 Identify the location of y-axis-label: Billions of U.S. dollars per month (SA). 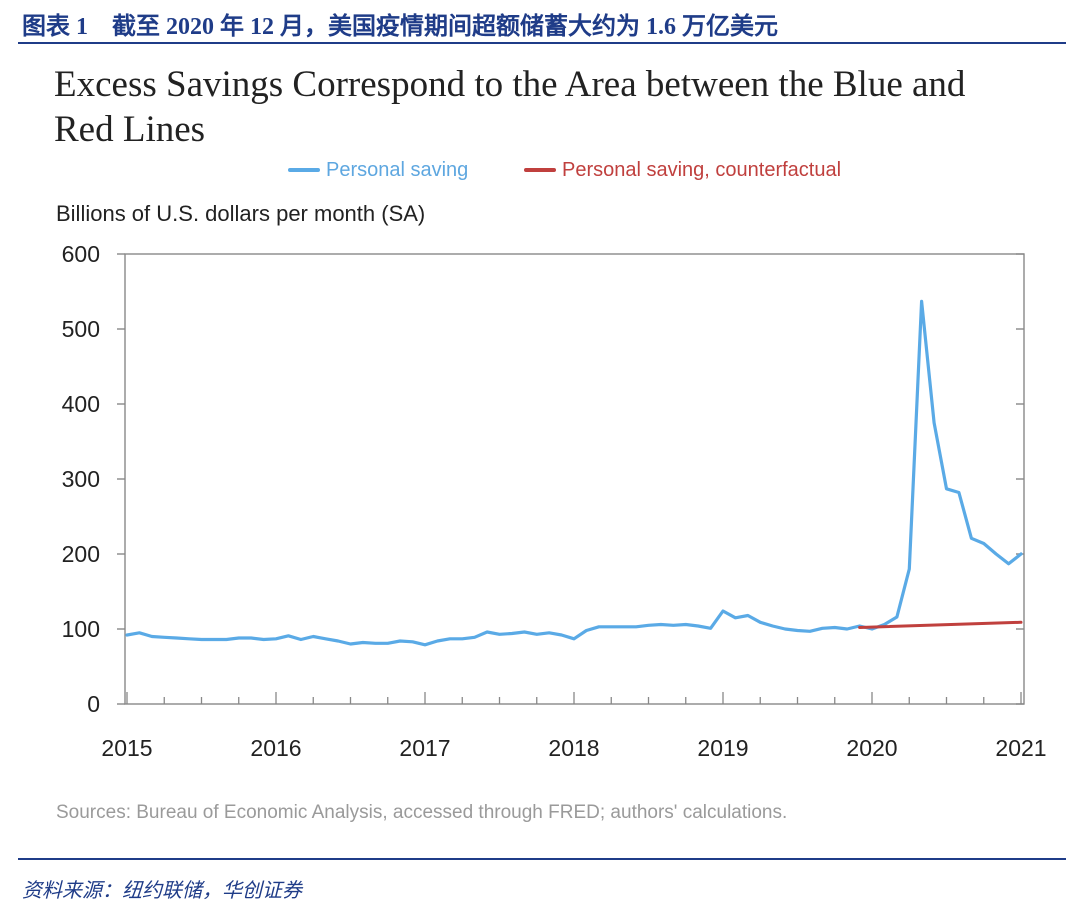
(241, 213).